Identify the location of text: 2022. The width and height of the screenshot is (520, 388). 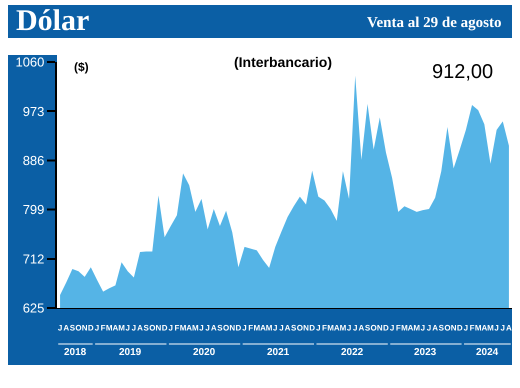
(352, 352).